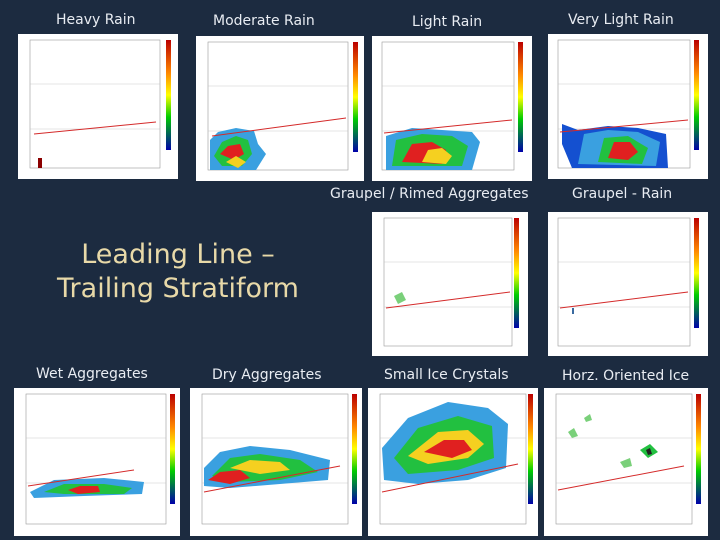 Image resolution: width=720 pixels, height=540 pixels. Describe the element at coordinates (178, 272) in the screenshot. I see `section-title: Leading Line – Trailing Stratiform` at that location.